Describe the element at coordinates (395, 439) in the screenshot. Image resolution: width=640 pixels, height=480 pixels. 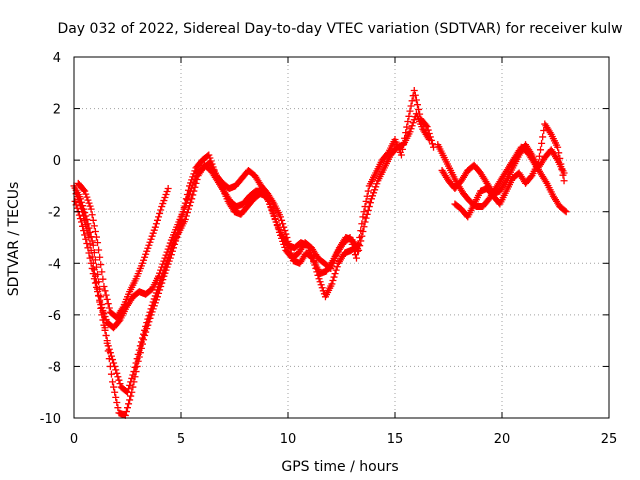
I see `x-tick-label: 15` at that location.